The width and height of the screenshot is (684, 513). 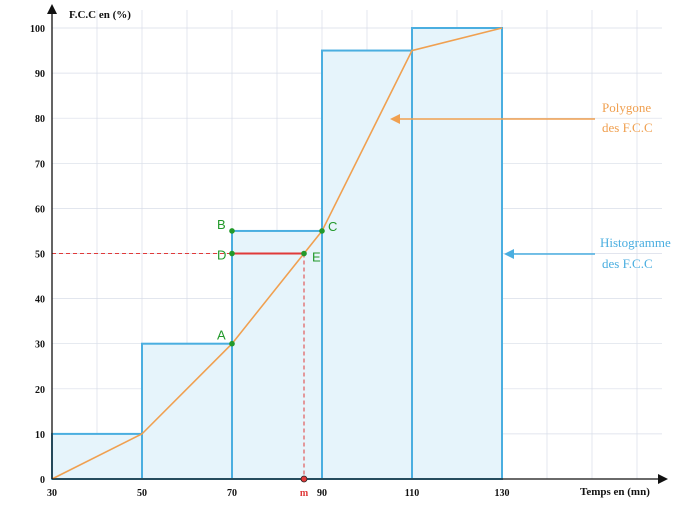 I want to click on x-tick-label: 70, so click(x=232, y=493).